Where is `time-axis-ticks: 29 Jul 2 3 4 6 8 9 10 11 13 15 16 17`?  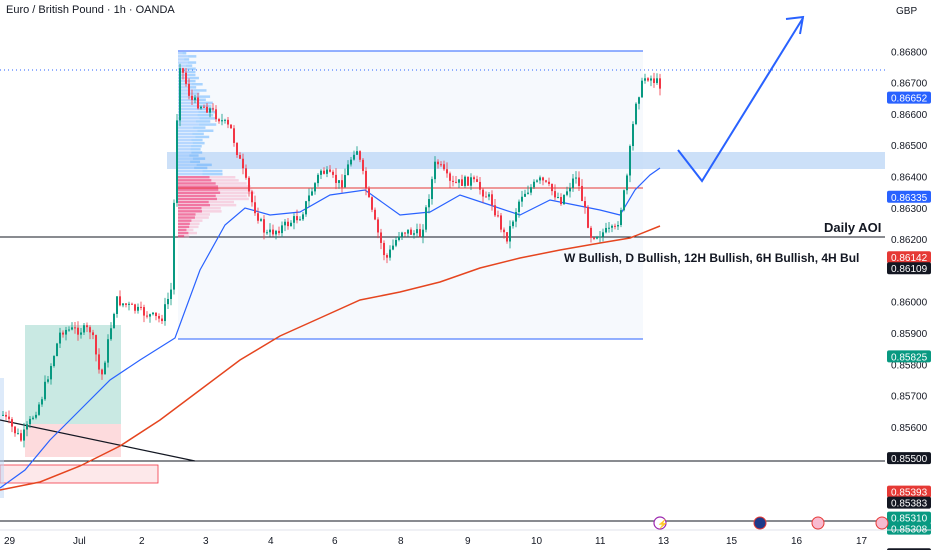
time-axis-ticks: 29 Jul 2 3 4 6 8 9 10 11 13 15 16 17 is located at coordinates (436, 541).